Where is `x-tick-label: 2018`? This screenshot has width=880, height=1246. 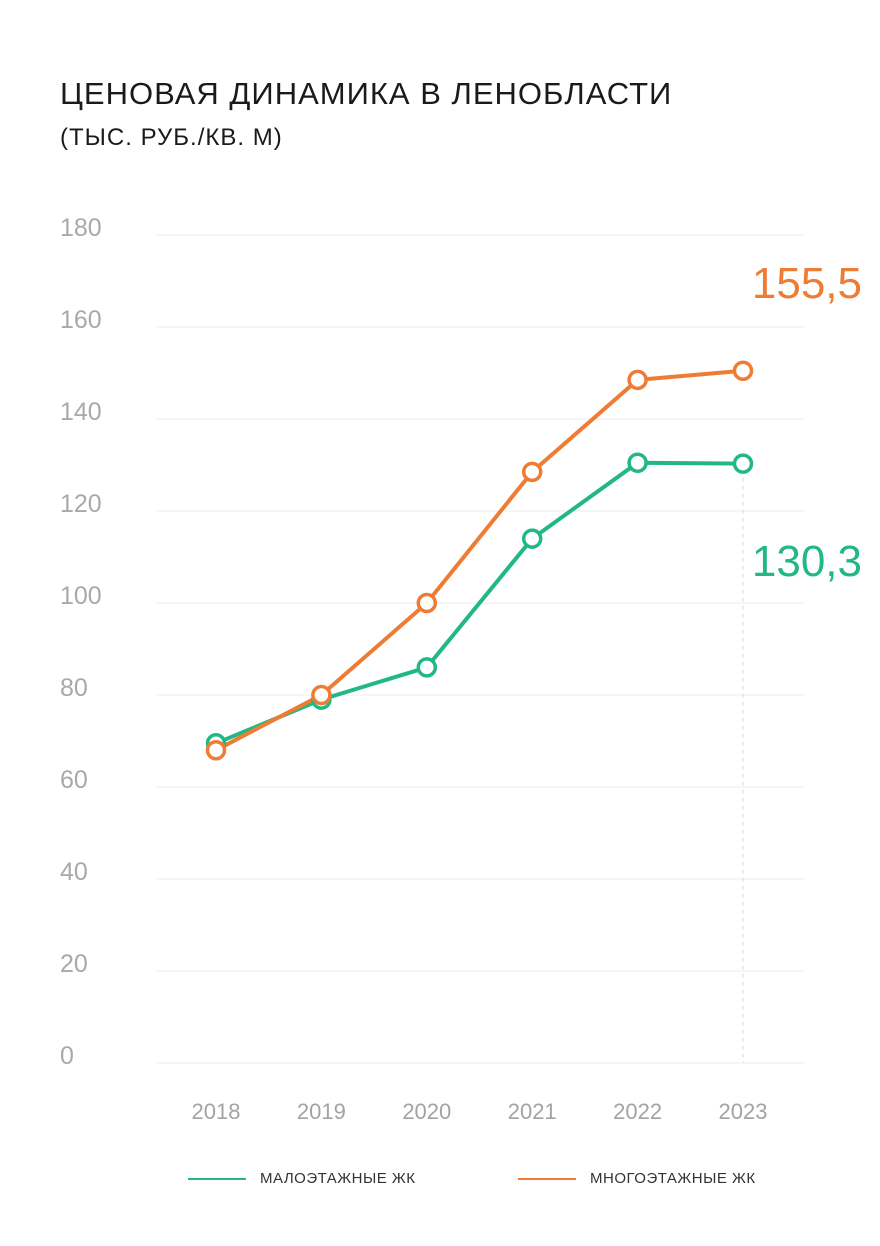 x-tick-label: 2018 is located at coordinates (216, 1111).